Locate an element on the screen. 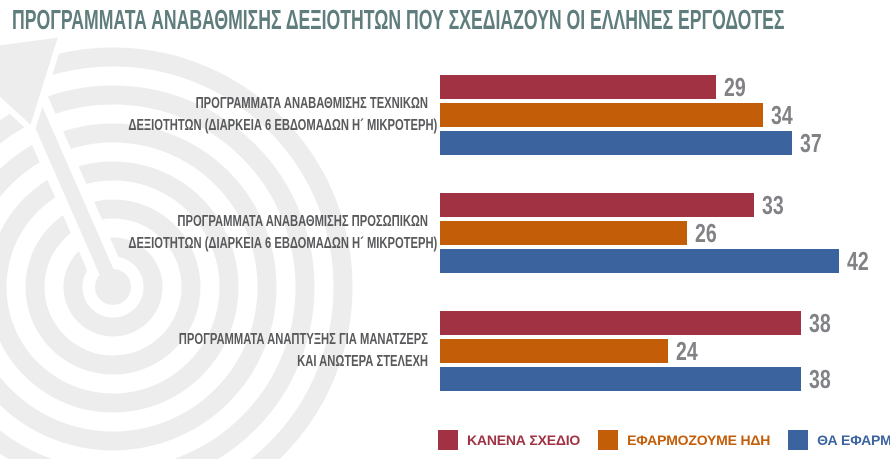 The image size is (890, 459). bar-row: 26 is located at coordinates (658, 233).